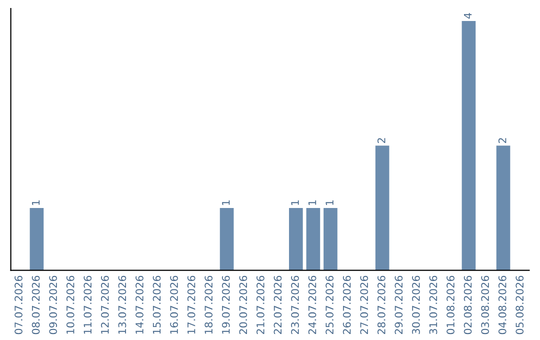 This screenshot has width=540, height=340. What do you see at coordinates (122, 305) in the screenshot?
I see `x-tick-label: 13.07.2026` at bounding box center [122, 305].